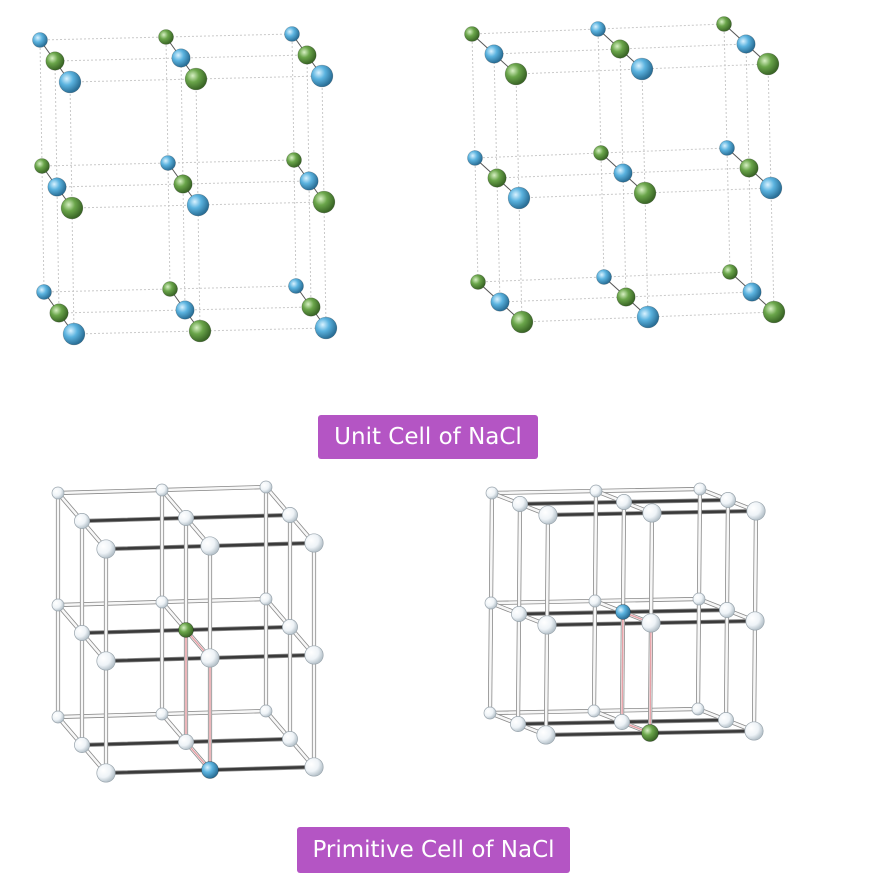  Describe the element at coordinates (428, 437) in the screenshot. I see `unit-cell-caption: Unit Cell of NaCl` at that location.